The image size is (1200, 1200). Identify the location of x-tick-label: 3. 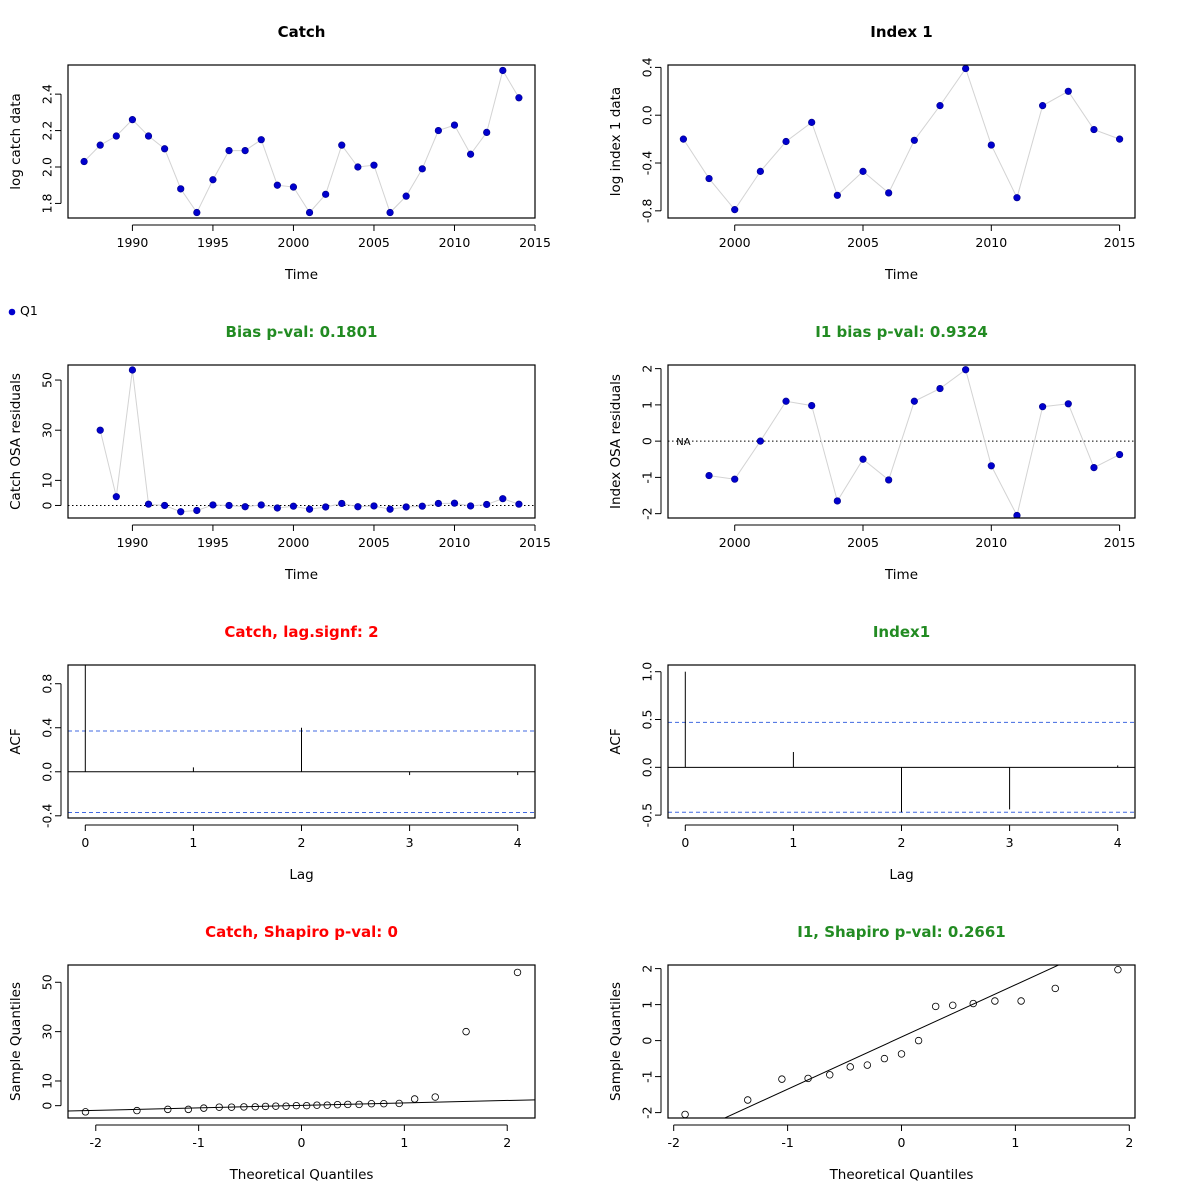
(410, 842).